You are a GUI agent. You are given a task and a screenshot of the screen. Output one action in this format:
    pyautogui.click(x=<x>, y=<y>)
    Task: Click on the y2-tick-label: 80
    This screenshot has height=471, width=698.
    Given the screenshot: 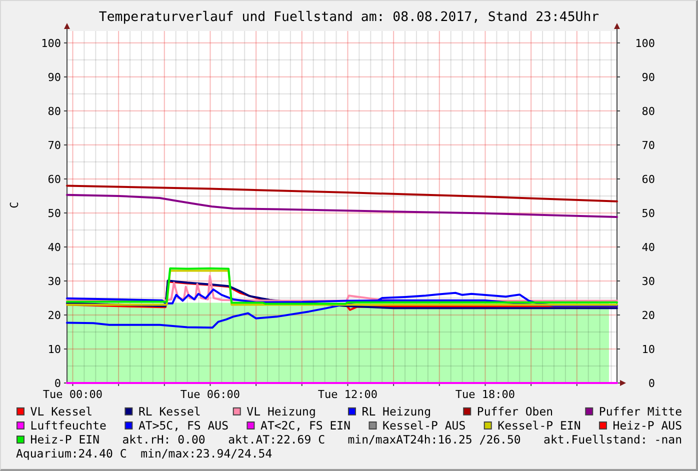 What is the action you would take?
    pyautogui.click(x=648, y=111)
    